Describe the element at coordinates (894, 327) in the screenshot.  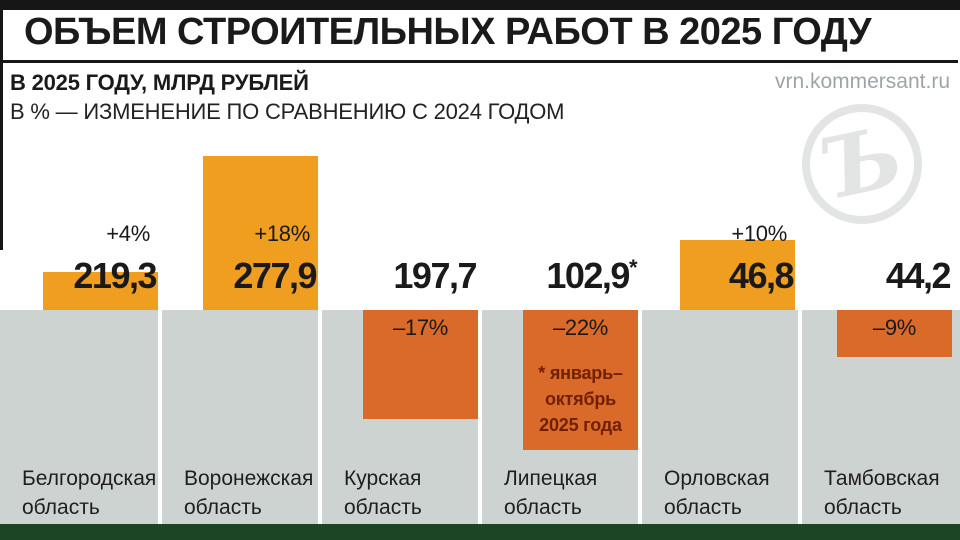
I see `pct-label: –9%` at that location.